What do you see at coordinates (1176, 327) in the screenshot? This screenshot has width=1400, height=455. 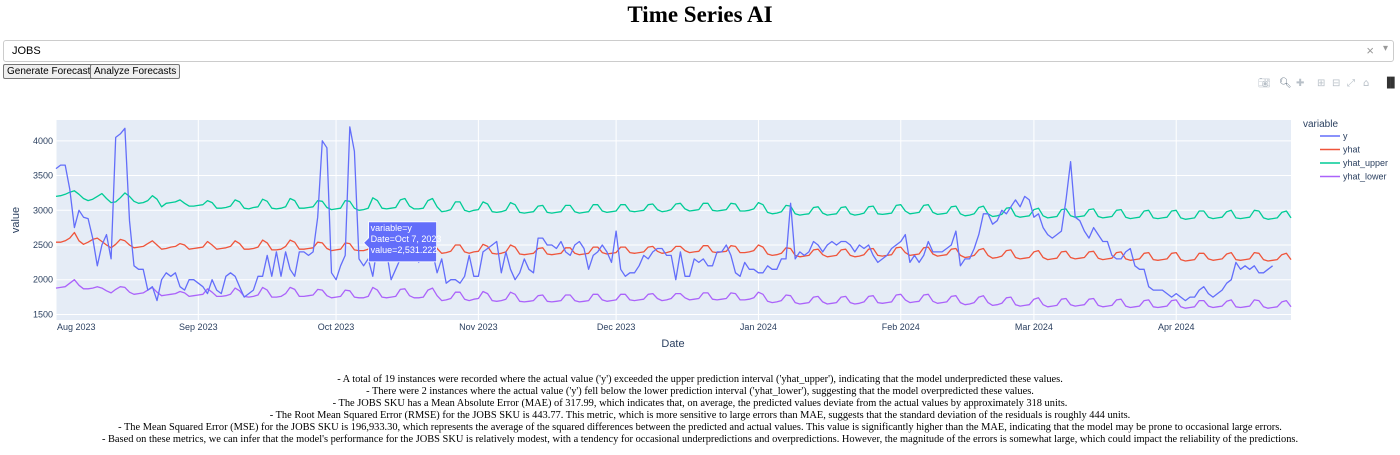 I see `x-tick-label: Apr 2024` at bounding box center [1176, 327].